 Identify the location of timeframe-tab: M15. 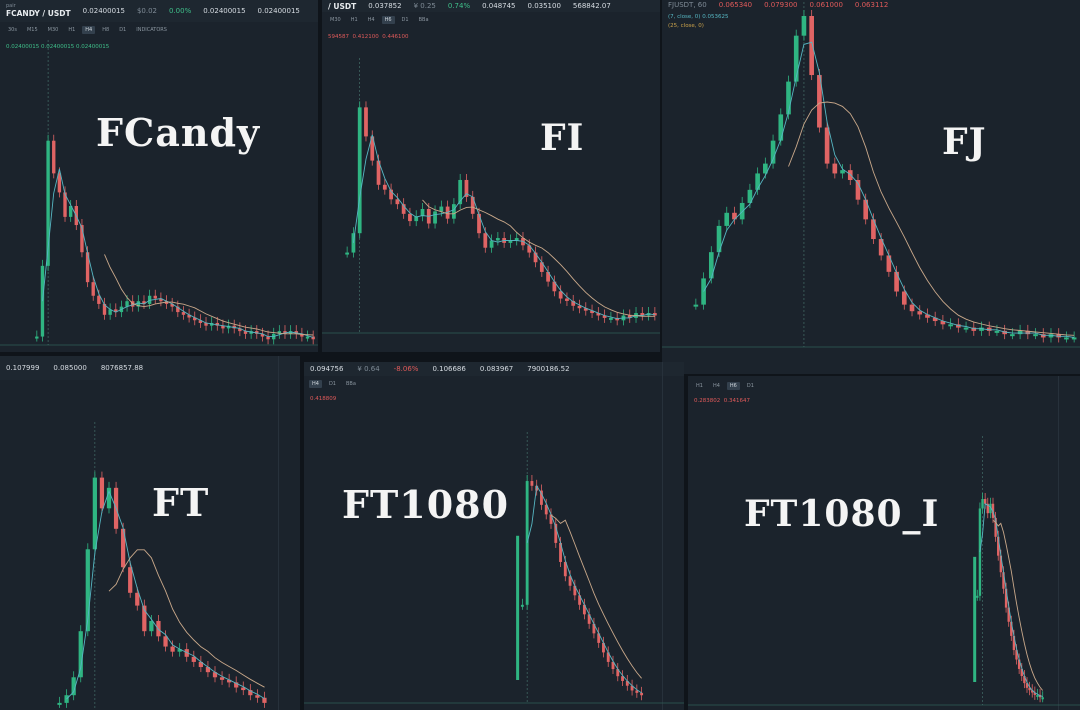
(32, 30).